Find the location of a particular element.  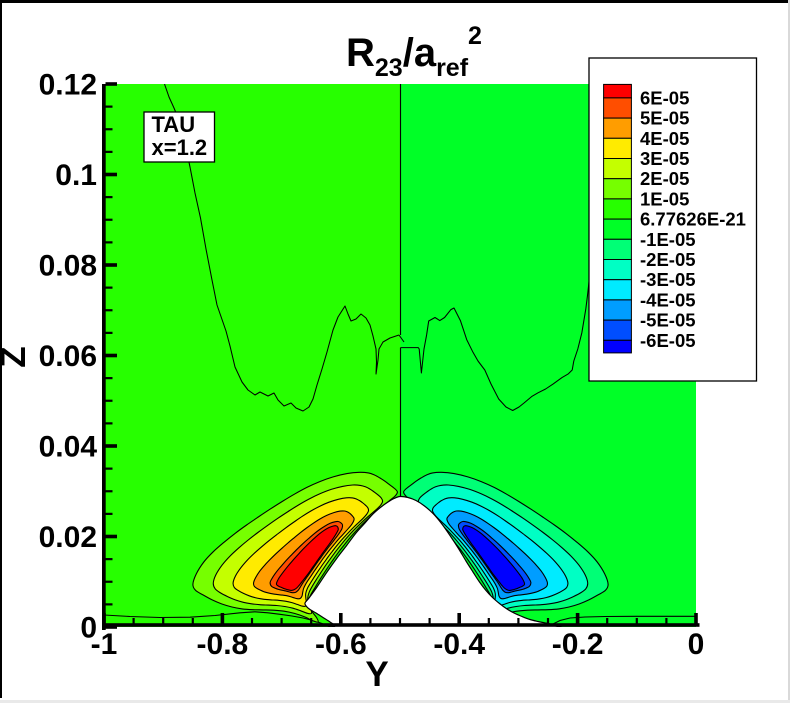

x-tick-label: -1 is located at coordinates (104, 644).